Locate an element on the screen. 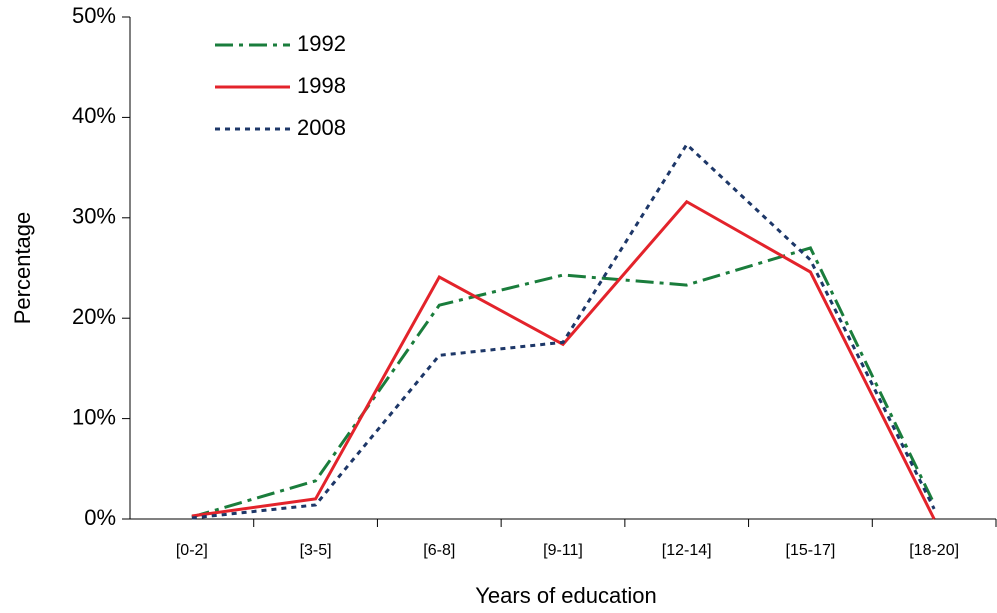 The image size is (997, 613). x-tick-label: [9-11] is located at coordinates (563, 550).